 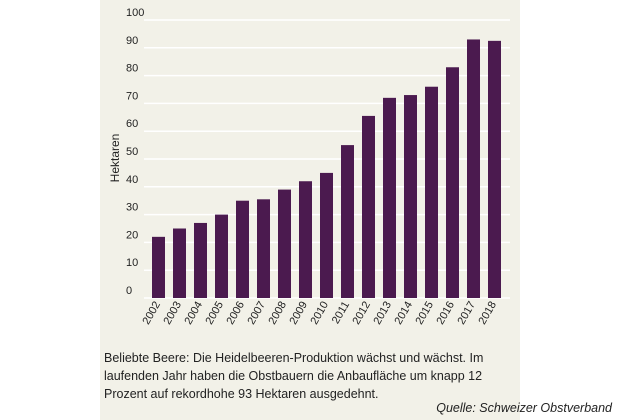 What do you see at coordinates (445, 313) in the screenshot?
I see `x-tick-label: 2016` at bounding box center [445, 313].